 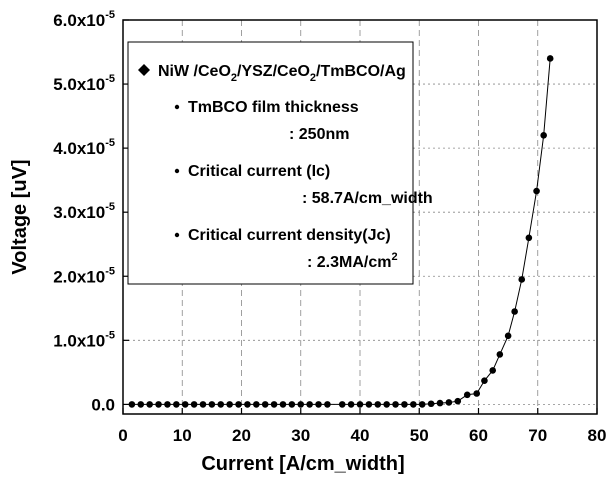 I want to click on annotation-label: Critical current density(Jc), so click(x=289, y=235).